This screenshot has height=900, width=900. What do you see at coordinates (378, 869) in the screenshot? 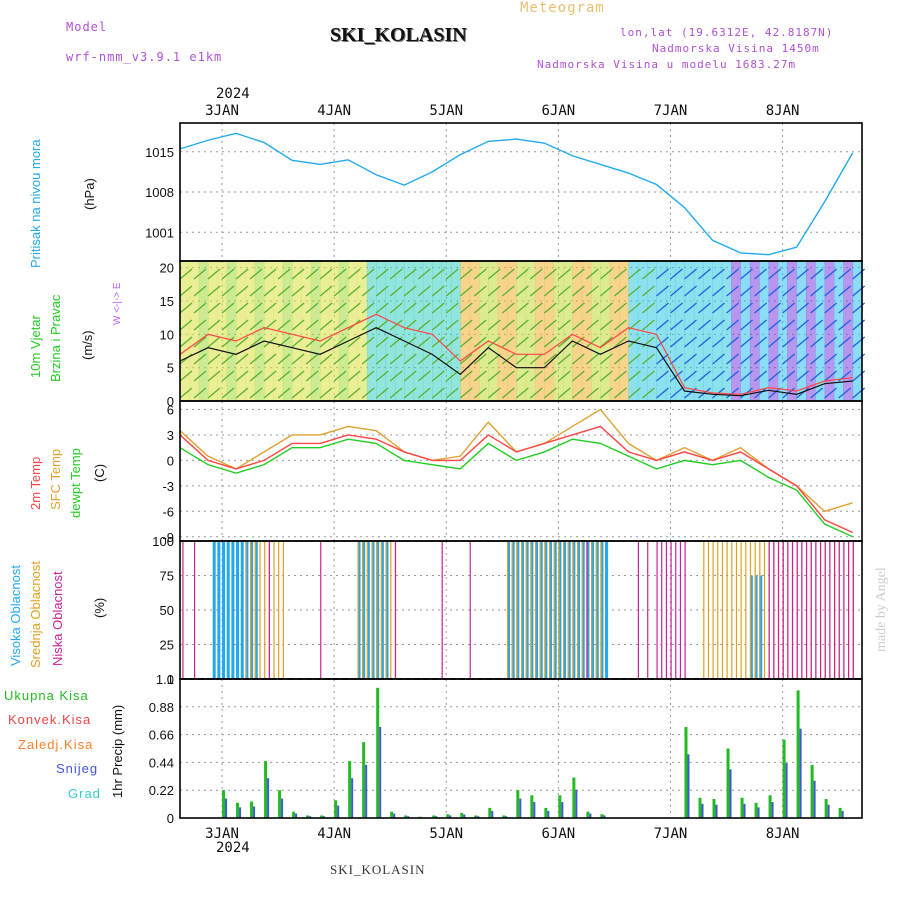
I see `footer-title: SKI_KOLASIN` at bounding box center [378, 869].